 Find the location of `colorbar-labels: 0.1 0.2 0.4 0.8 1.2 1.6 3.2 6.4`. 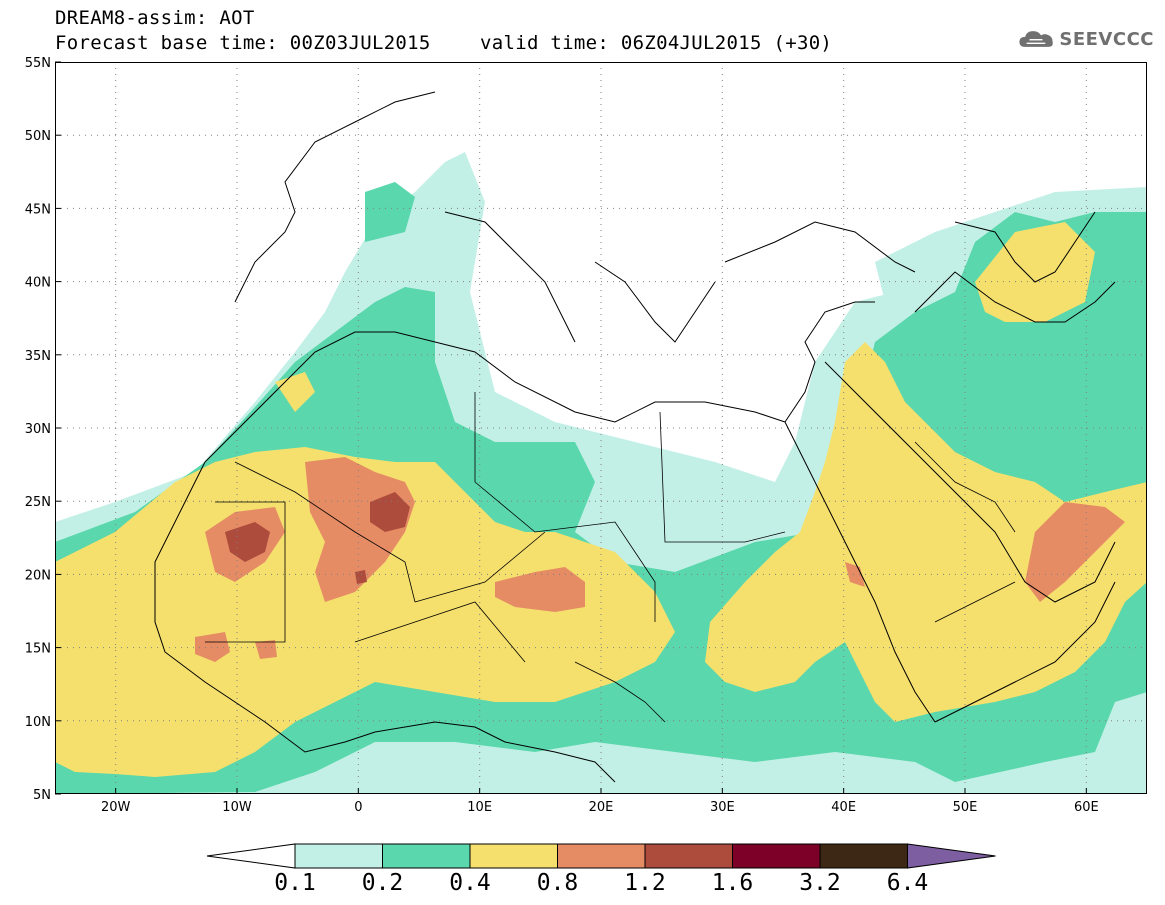

colorbar-labels: 0.1 0.2 0.4 0.8 1.2 1.6 3.2 6.4 is located at coordinates (601, 881).